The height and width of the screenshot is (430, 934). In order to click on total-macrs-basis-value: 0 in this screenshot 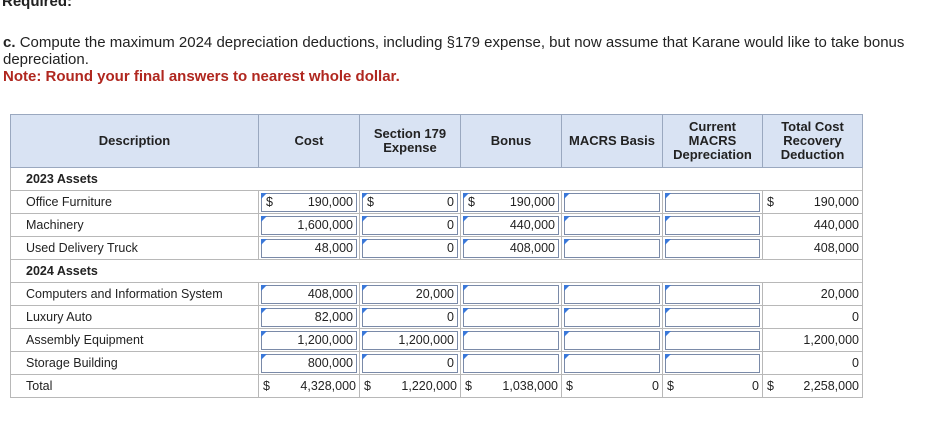, I will do `click(655, 386)`.